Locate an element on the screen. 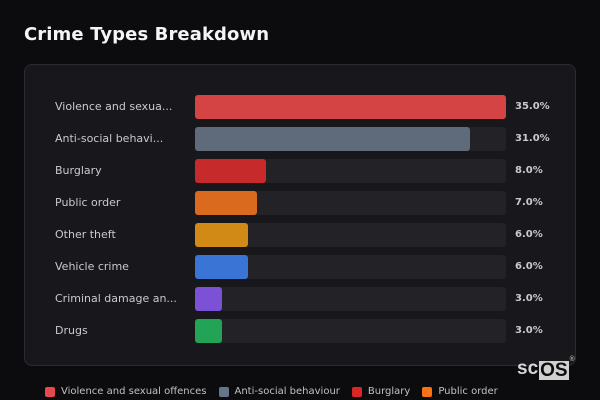 This screenshot has height=400, width=600. legend-label: Public order is located at coordinates (468, 391).